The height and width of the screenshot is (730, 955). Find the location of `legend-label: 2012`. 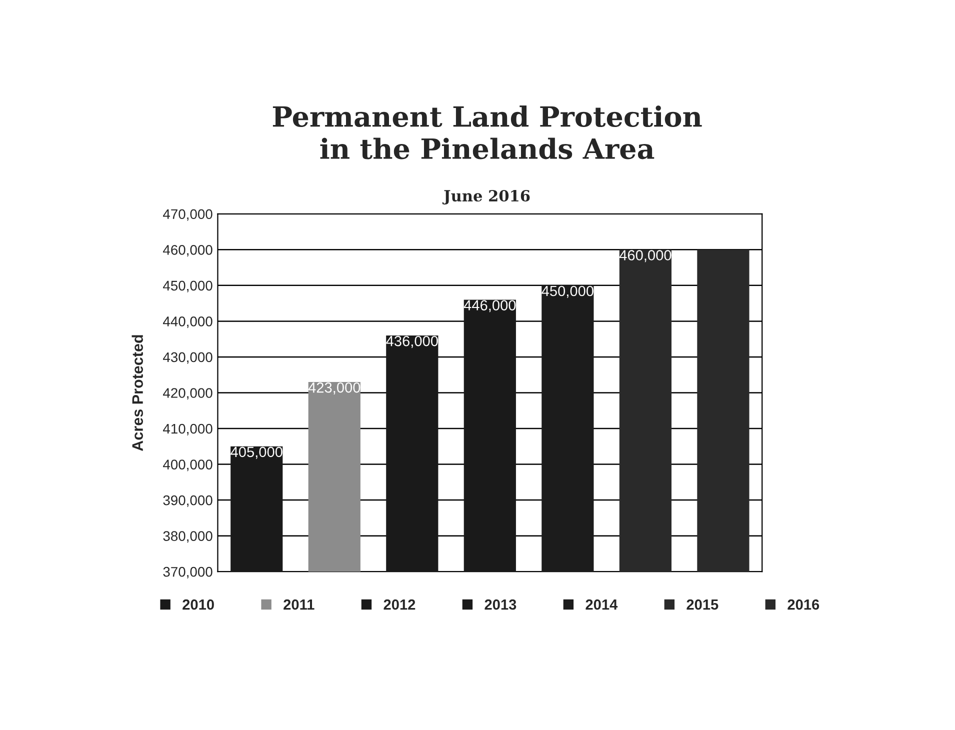

legend-label: 2012 is located at coordinates (400, 604).